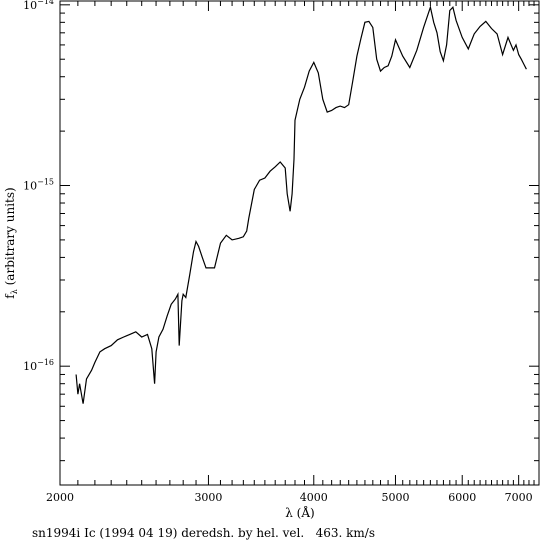 This screenshot has width=540, height=544. What do you see at coordinates (395, 497) in the screenshot?
I see `x-tick-label: 5000` at bounding box center [395, 497].